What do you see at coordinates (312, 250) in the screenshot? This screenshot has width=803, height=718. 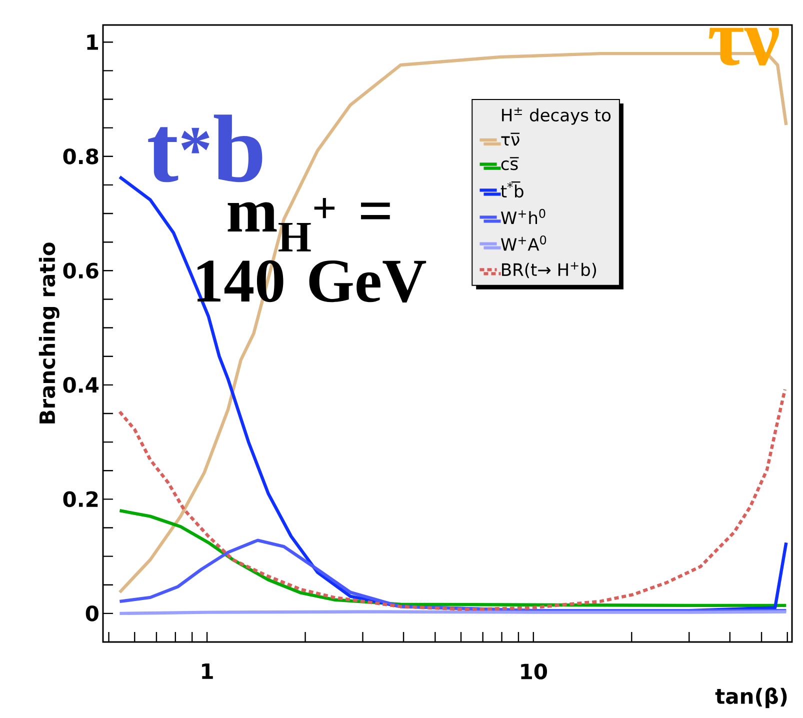 I see `annotation: m$_{H}$$^{+}$ = 140 GeV` at bounding box center [312, 250].